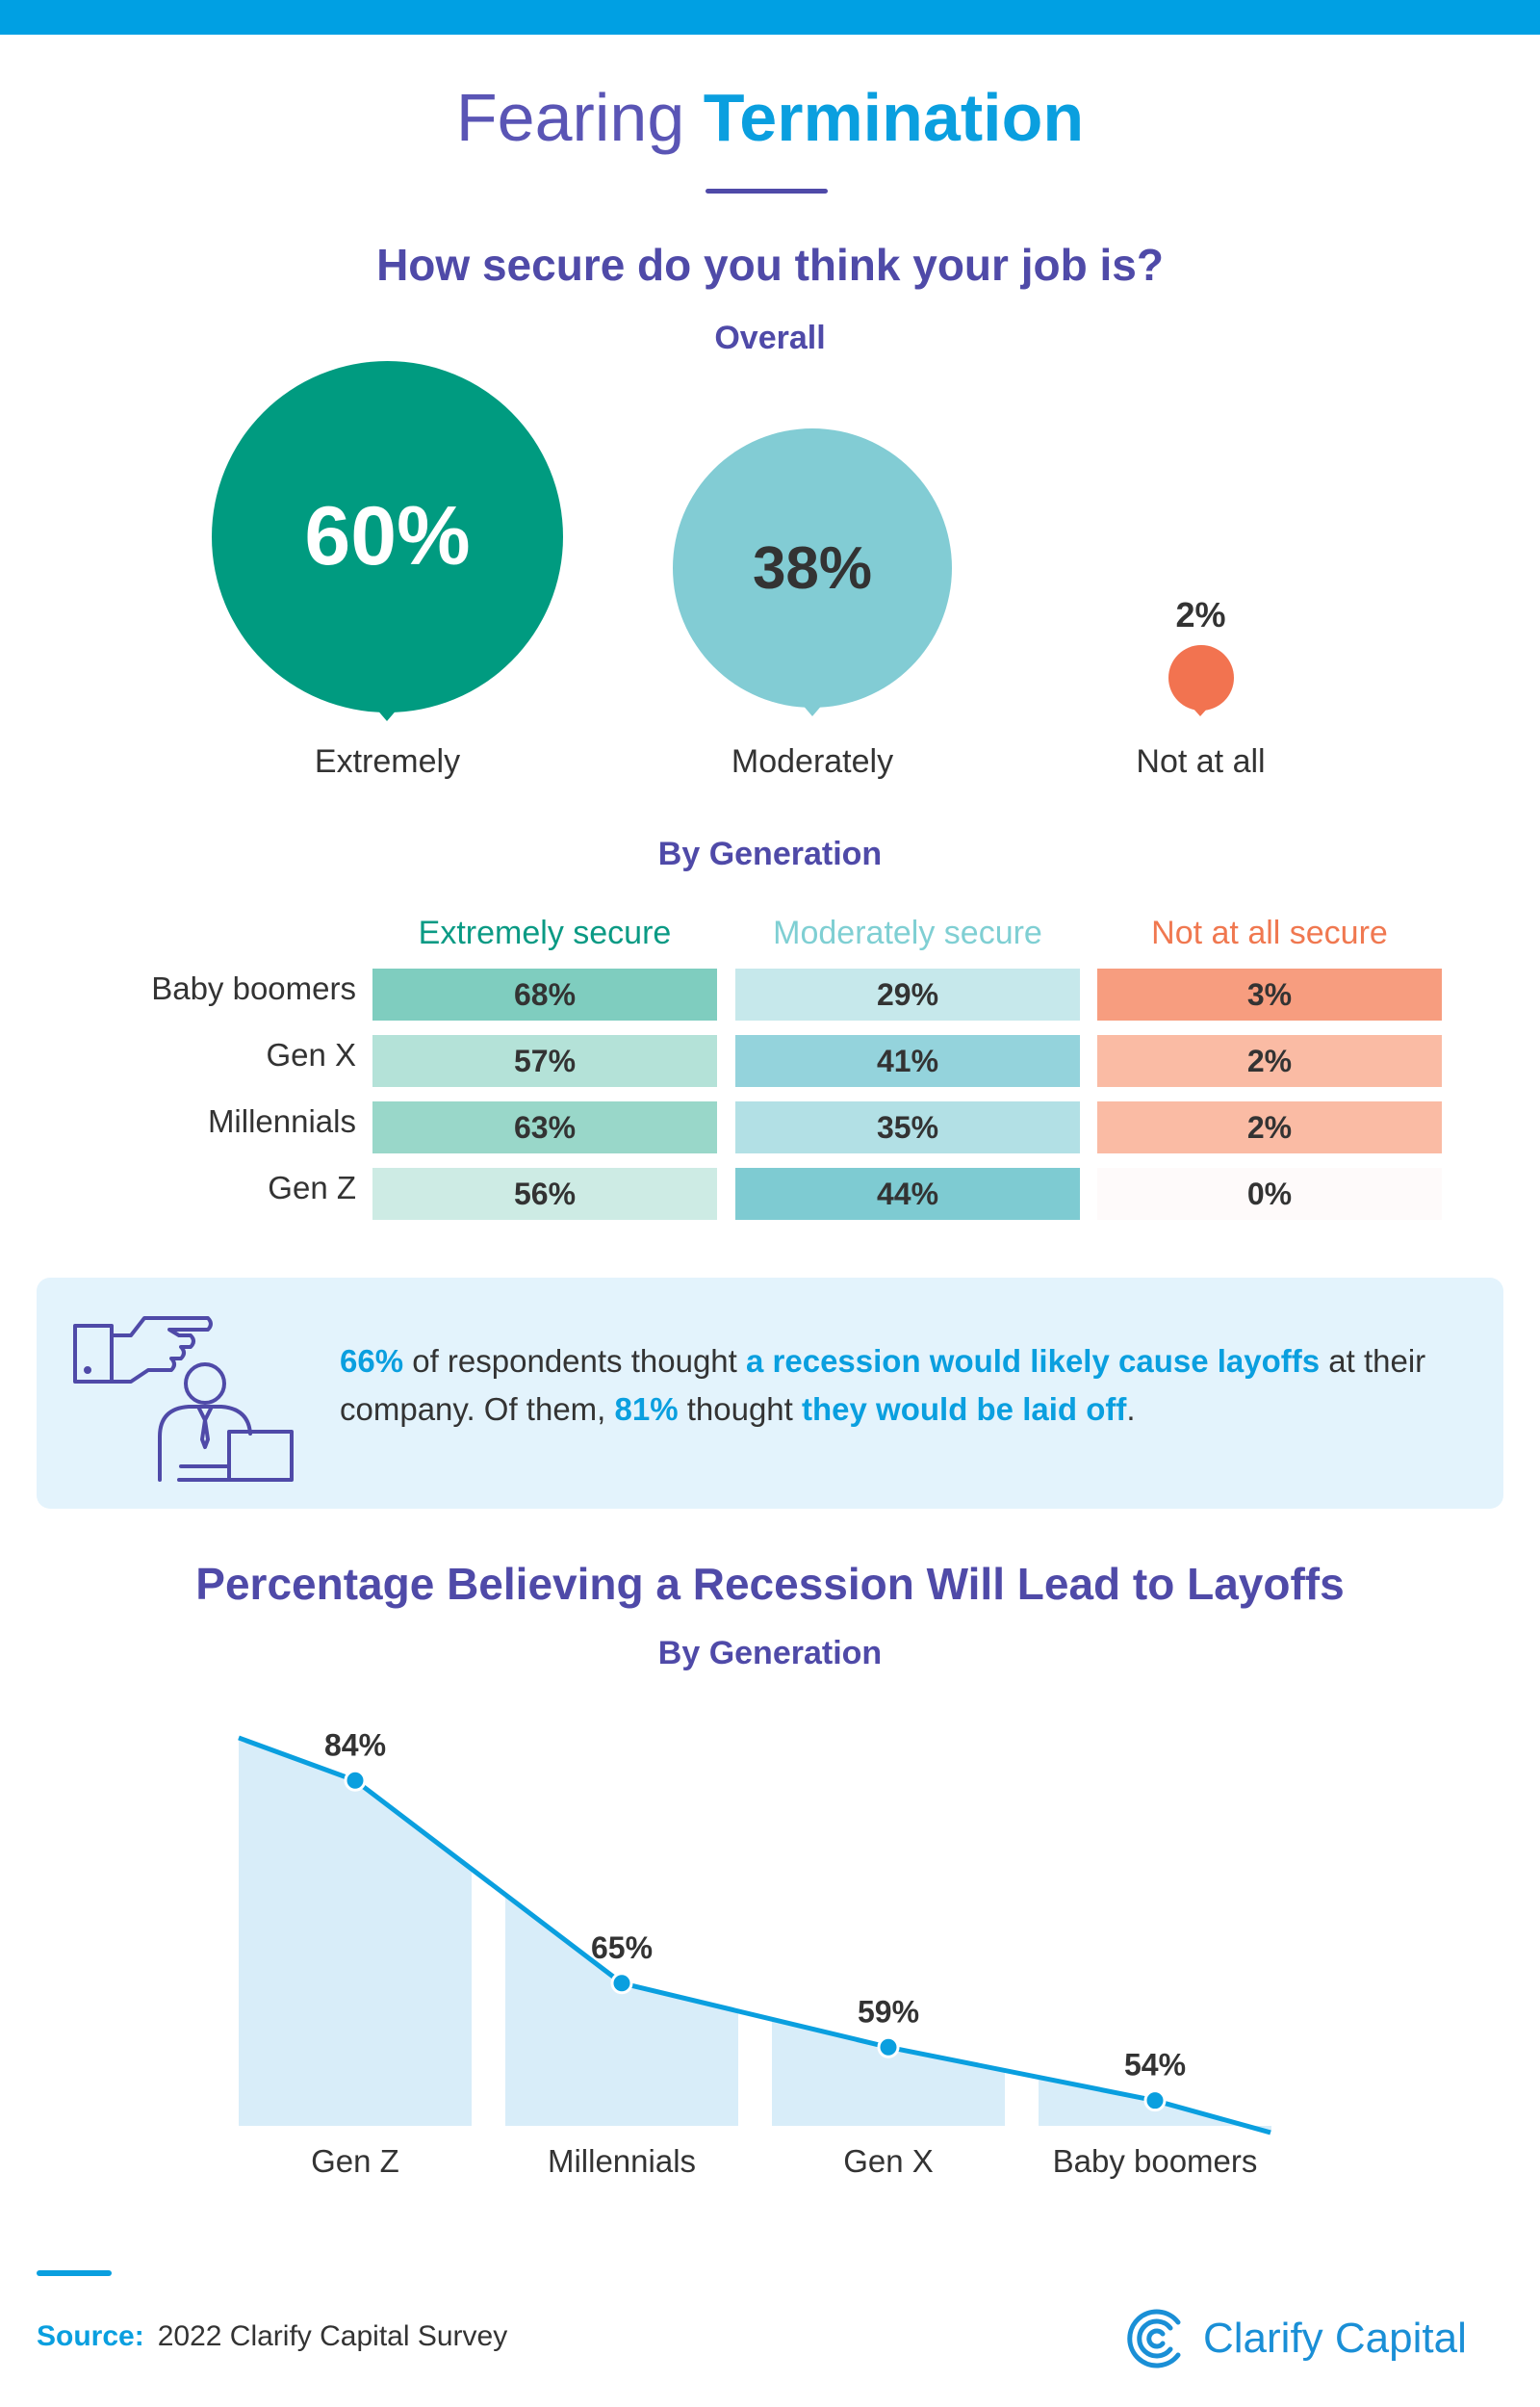 The height and width of the screenshot is (2407, 1540). What do you see at coordinates (1154, 2338) in the screenshot?
I see `clarify-logo-icon` at bounding box center [1154, 2338].